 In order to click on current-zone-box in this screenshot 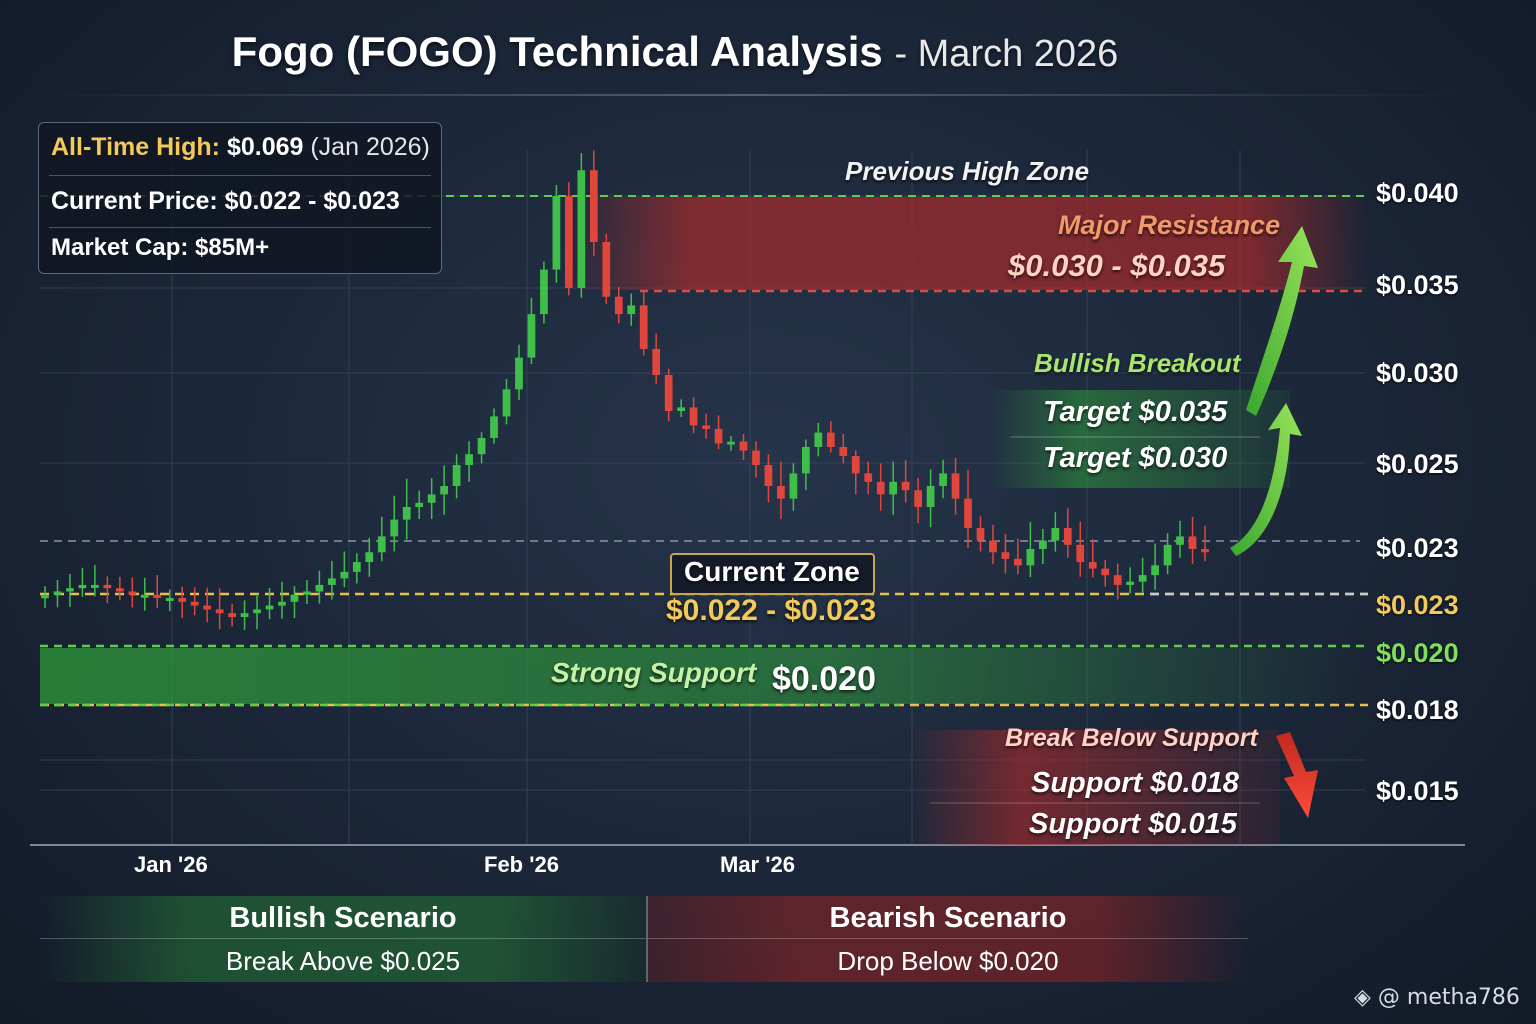, I will do `click(772, 574)`.